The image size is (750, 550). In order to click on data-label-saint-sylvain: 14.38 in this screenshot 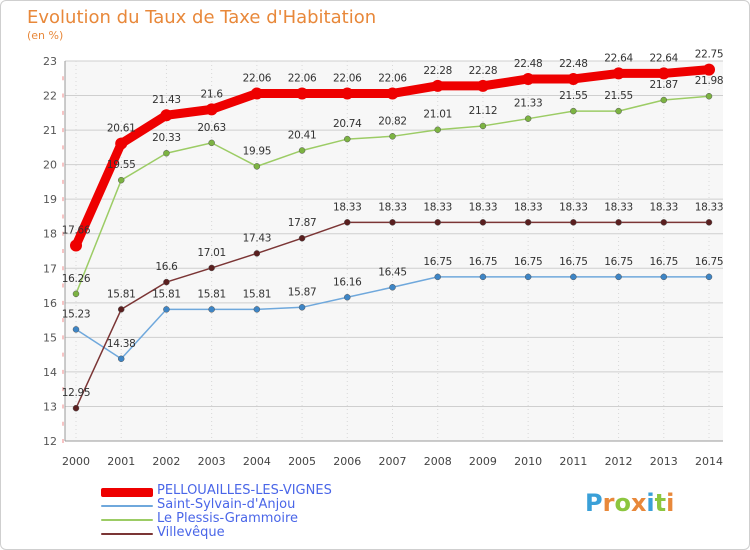, I will do `click(121, 344)`.